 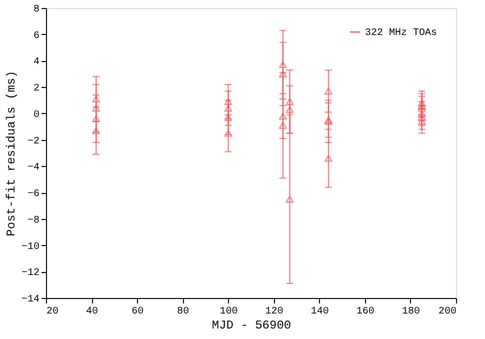 What do you see at coordinates (365, 312) in the screenshot?
I see `x-tick-label: 160` at bounding box center [365, 312].